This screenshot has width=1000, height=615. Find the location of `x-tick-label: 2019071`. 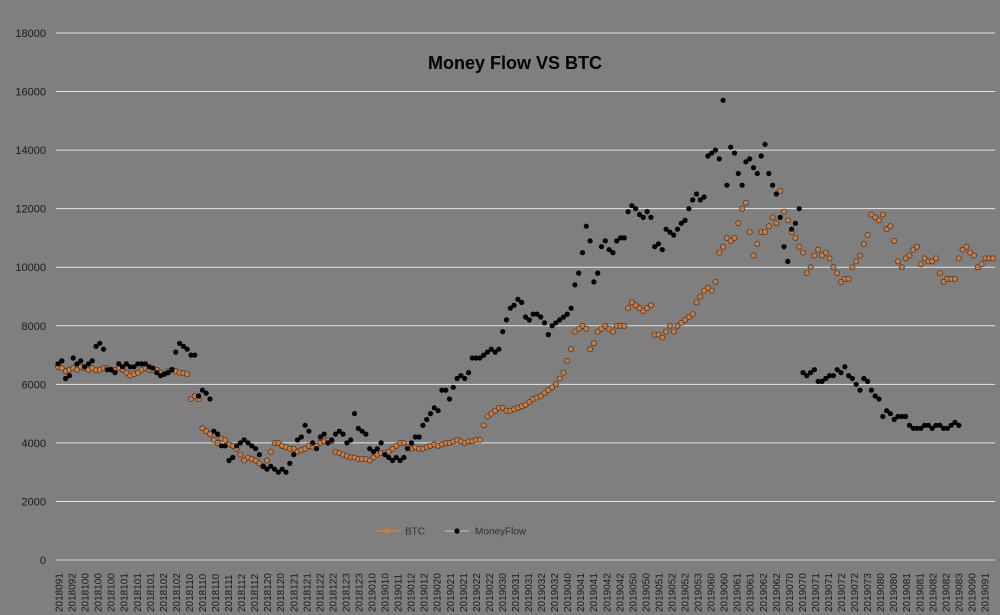

x-tick-label: 2019071 is located at coordinates (816, 592).